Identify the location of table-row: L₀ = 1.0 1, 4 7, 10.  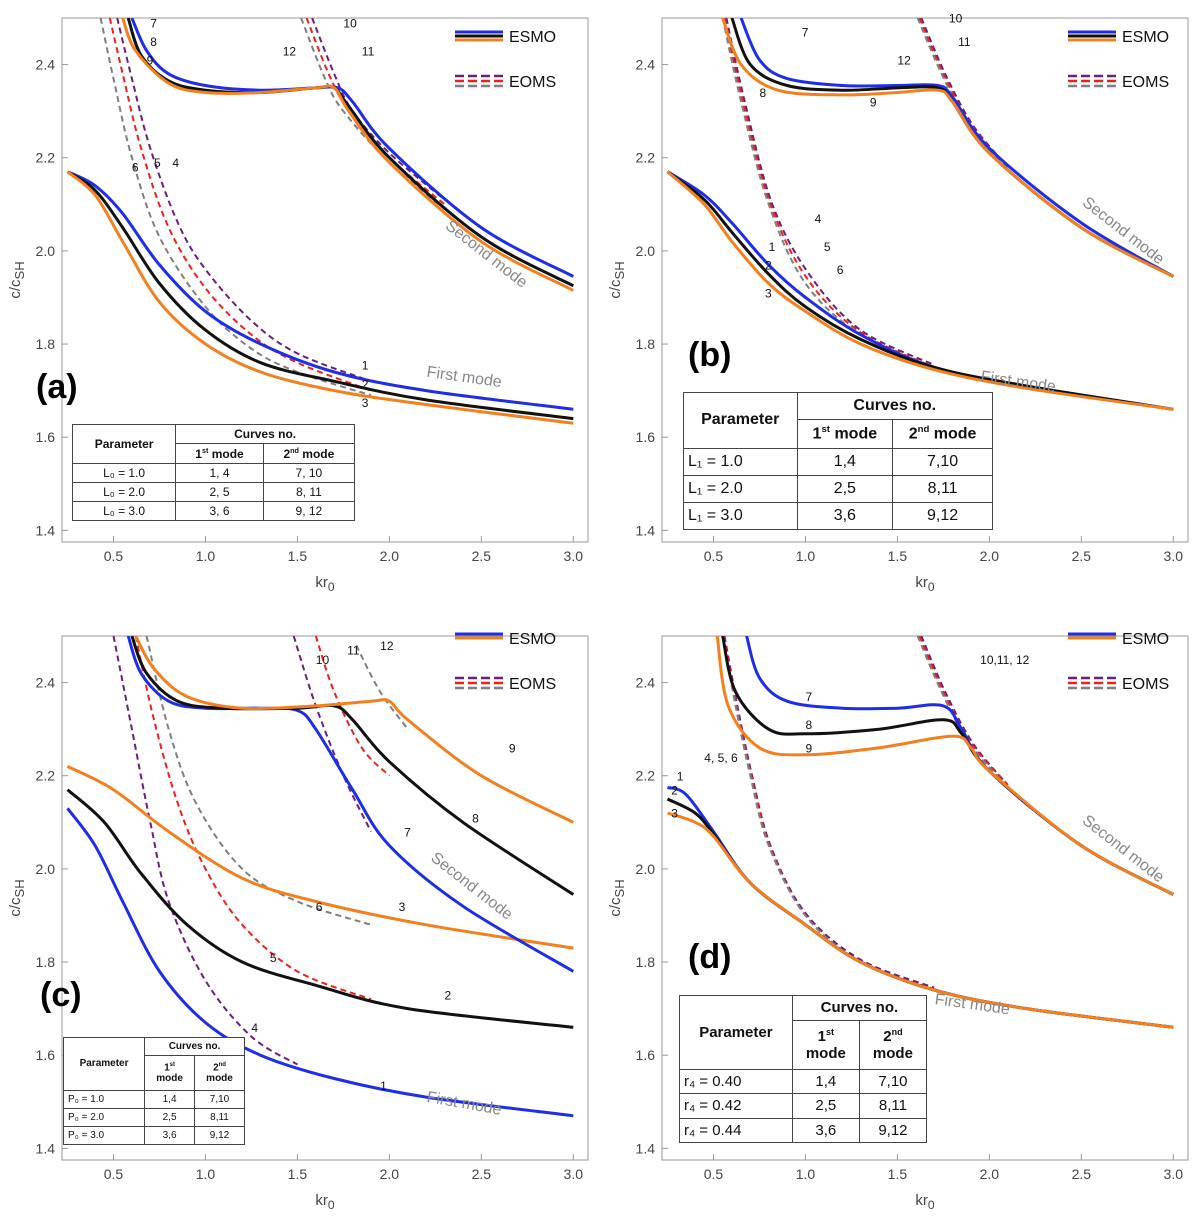
(213, 473).